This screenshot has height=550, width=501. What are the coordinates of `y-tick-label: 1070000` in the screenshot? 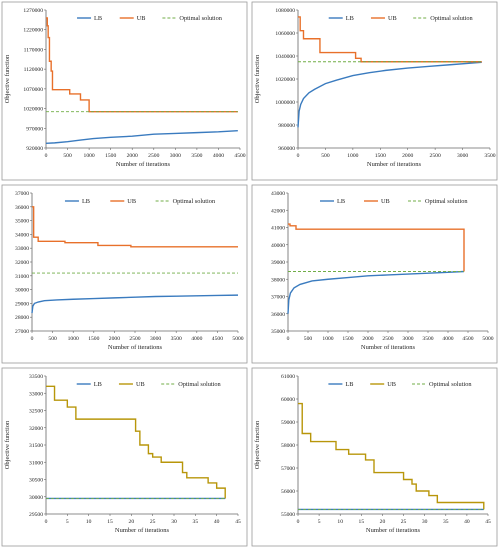 It's located at (33, 90).